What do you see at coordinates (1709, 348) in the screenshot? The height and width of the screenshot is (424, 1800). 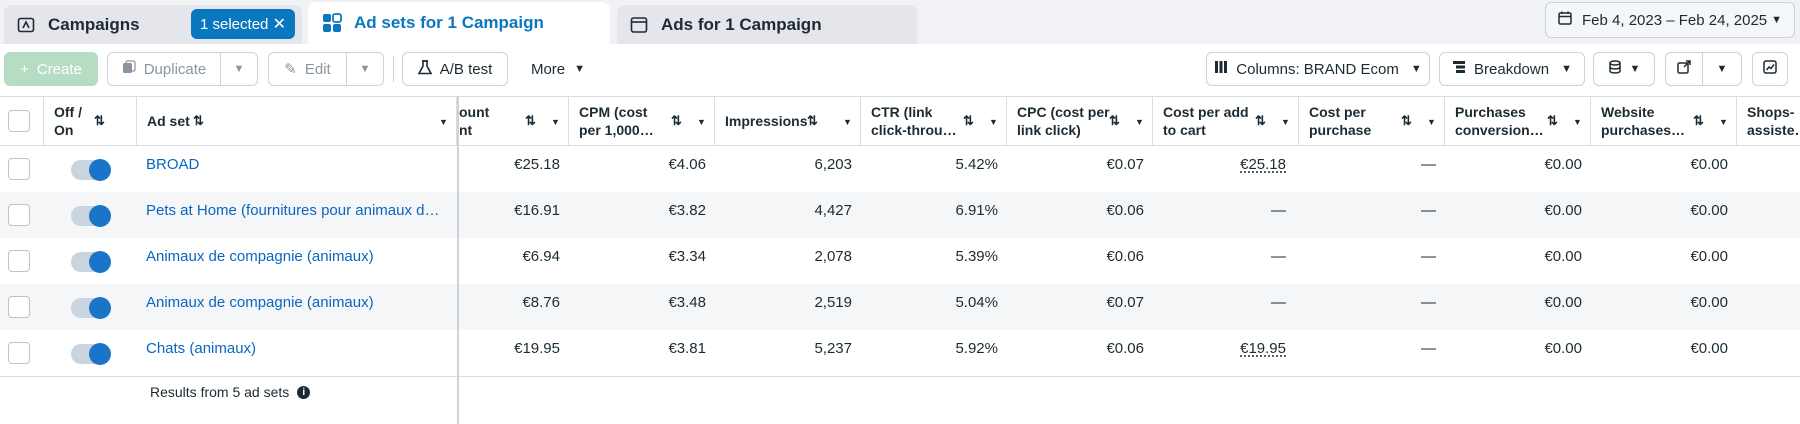 I see `website-purchases-cell: €0.00` at bounding box center [1709, 348].